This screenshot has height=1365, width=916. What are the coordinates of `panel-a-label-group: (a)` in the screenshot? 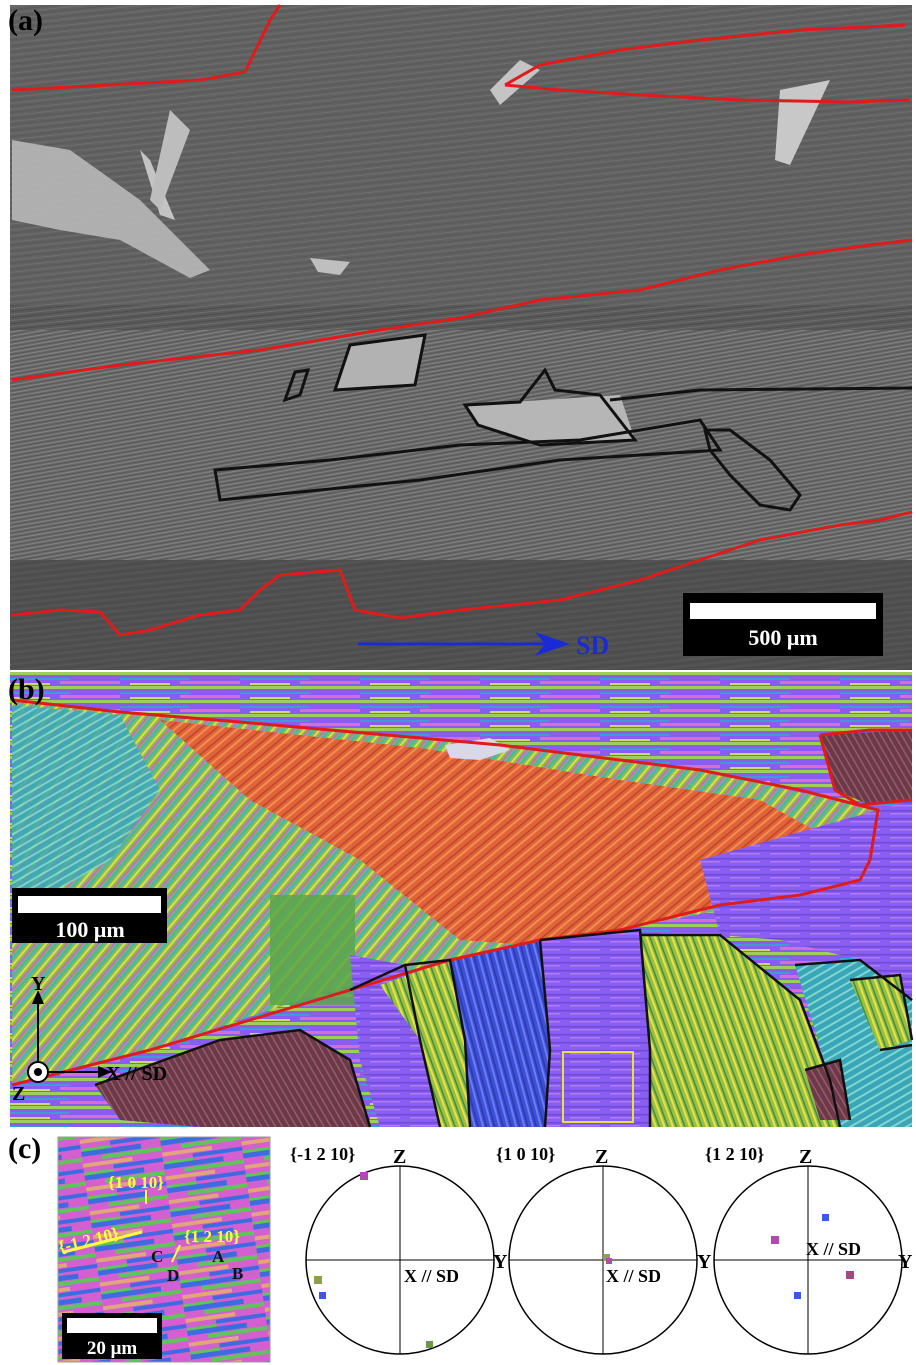 It's located at (25, 20).